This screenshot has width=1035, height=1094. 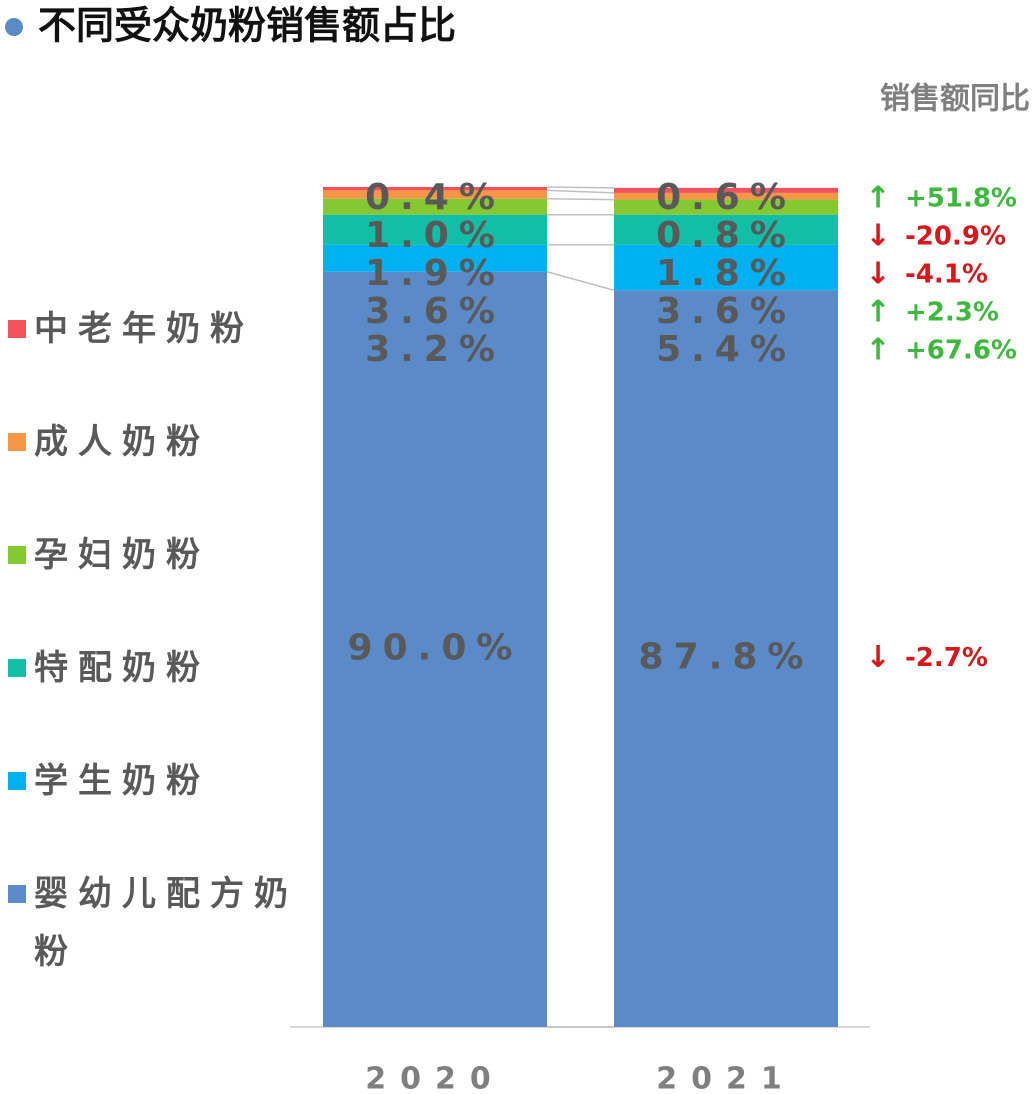 What do you see at coordinates (153, 808) in the screenshot?
I see `legend-item: 学生奶粉` at bounding box center [153, 808].